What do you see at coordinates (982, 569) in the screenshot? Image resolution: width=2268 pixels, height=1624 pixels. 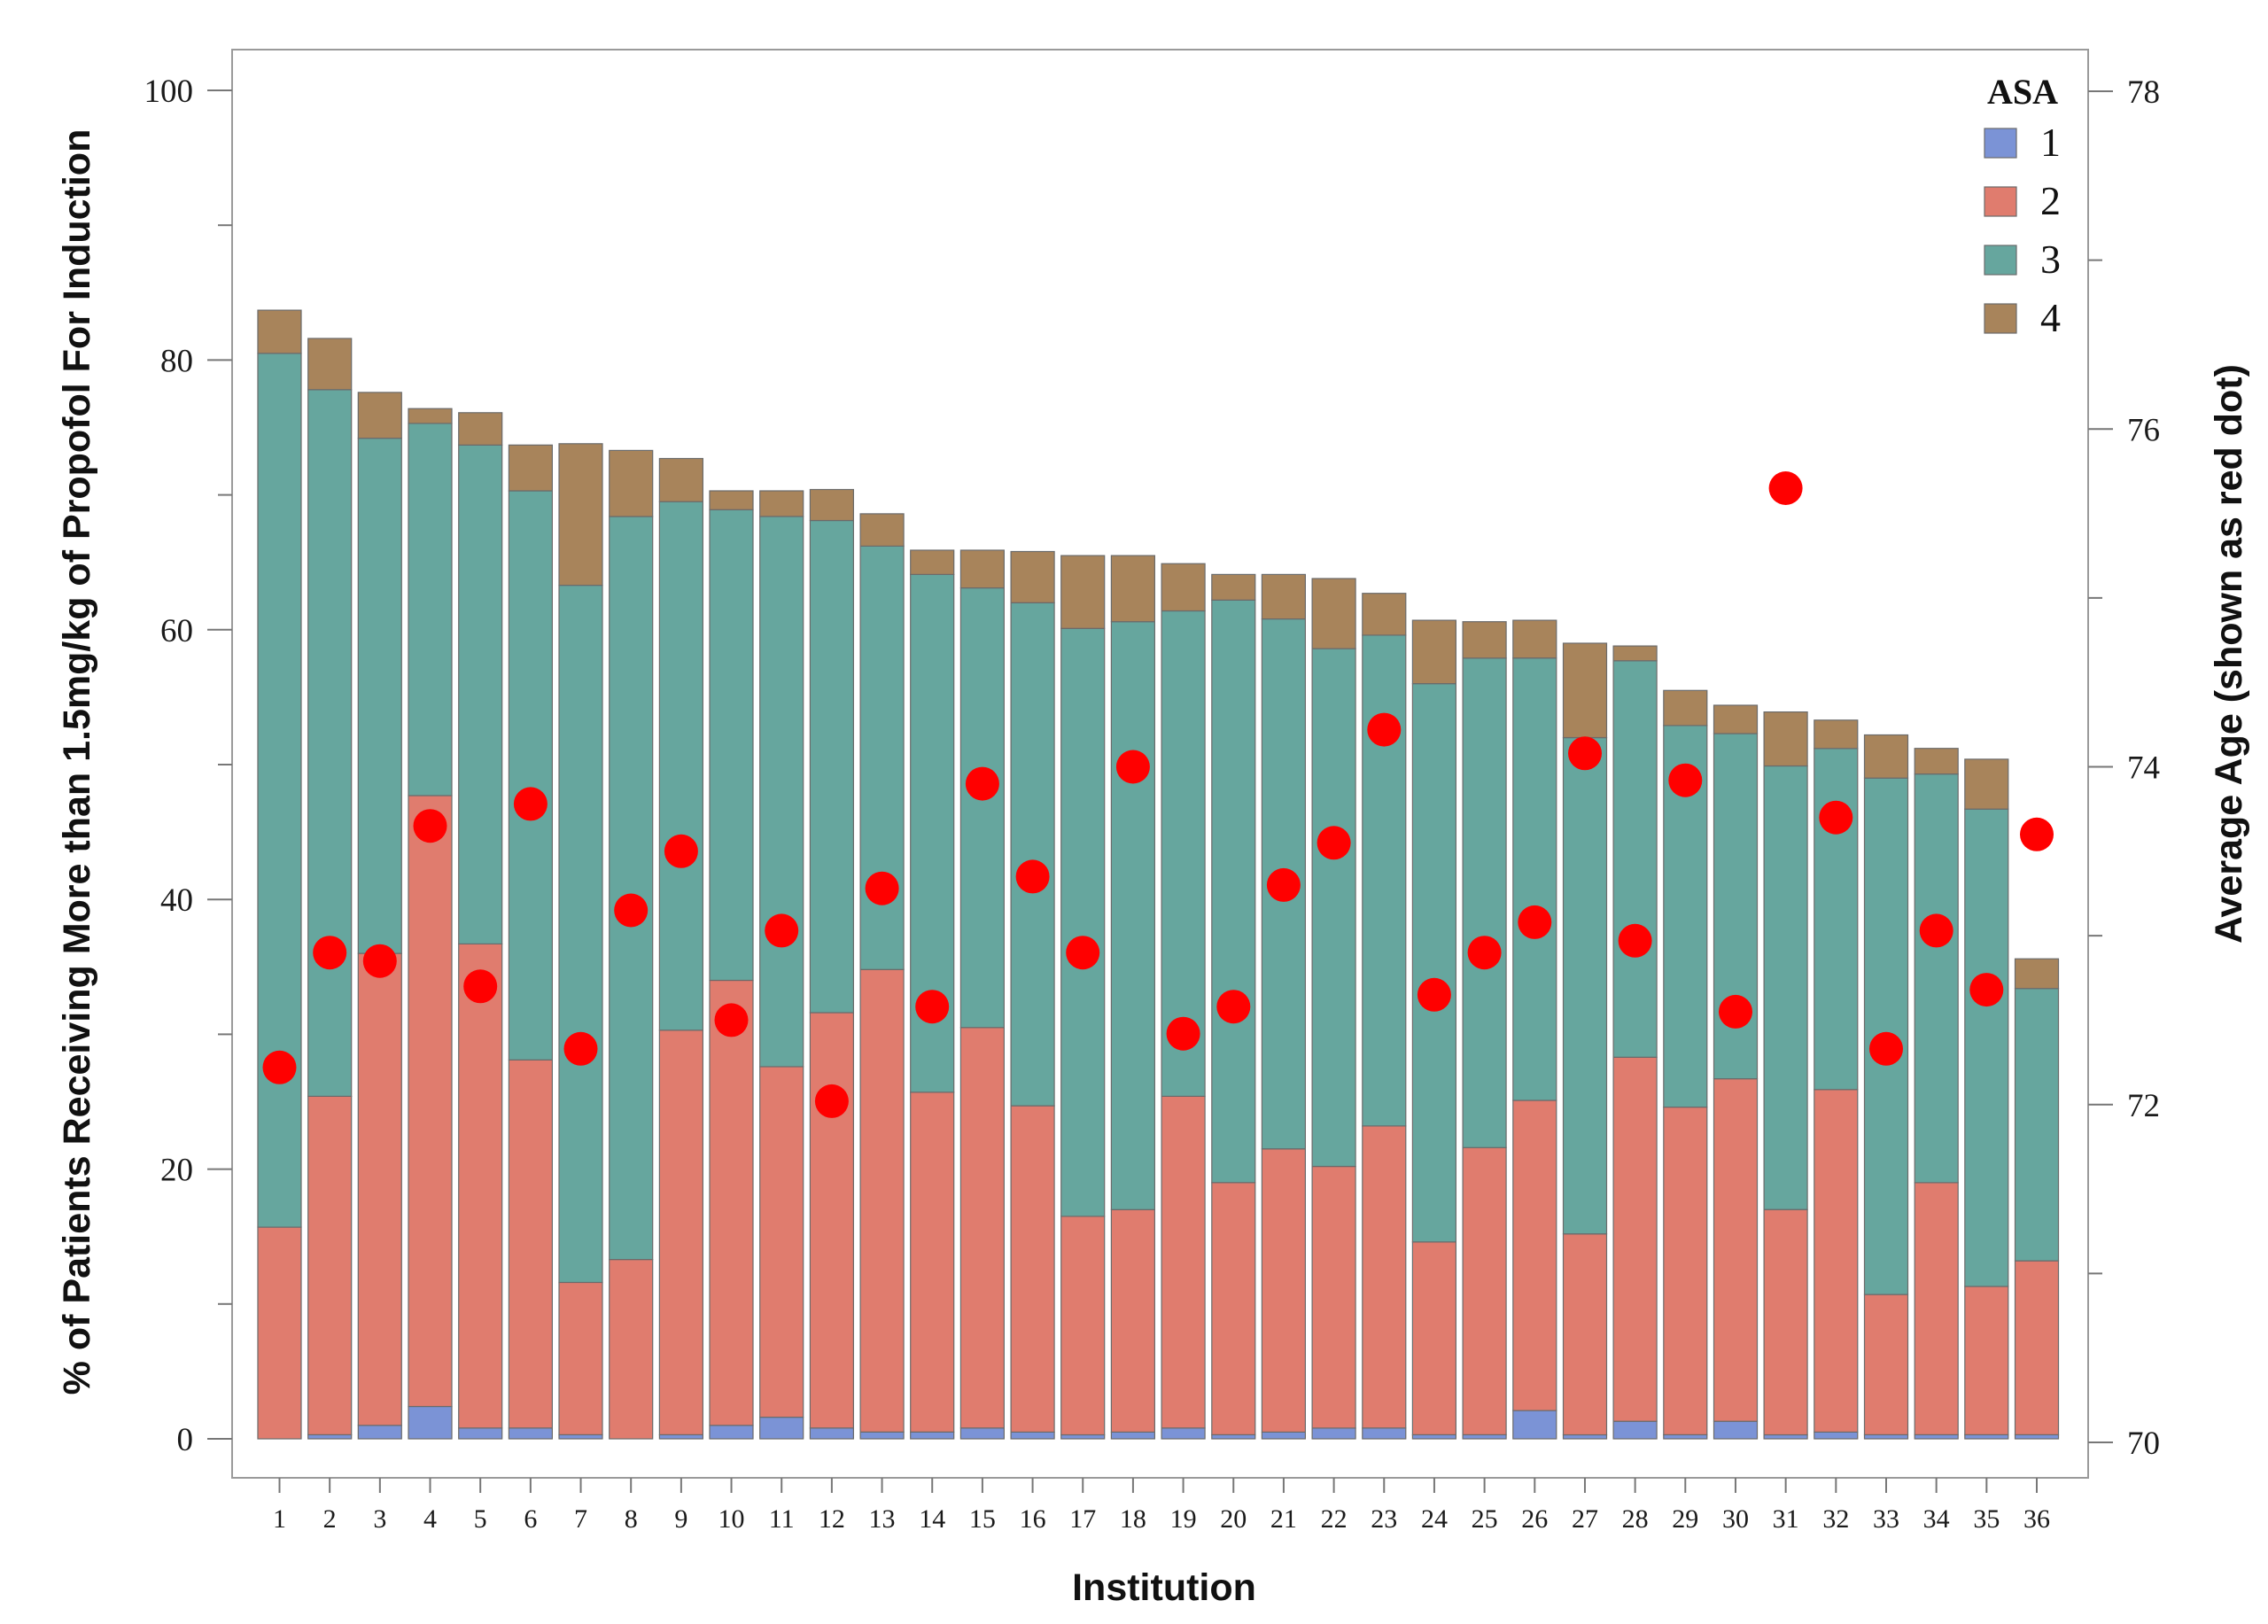 I see `bar-asa4-inst15` at bounding box center [982, 569].